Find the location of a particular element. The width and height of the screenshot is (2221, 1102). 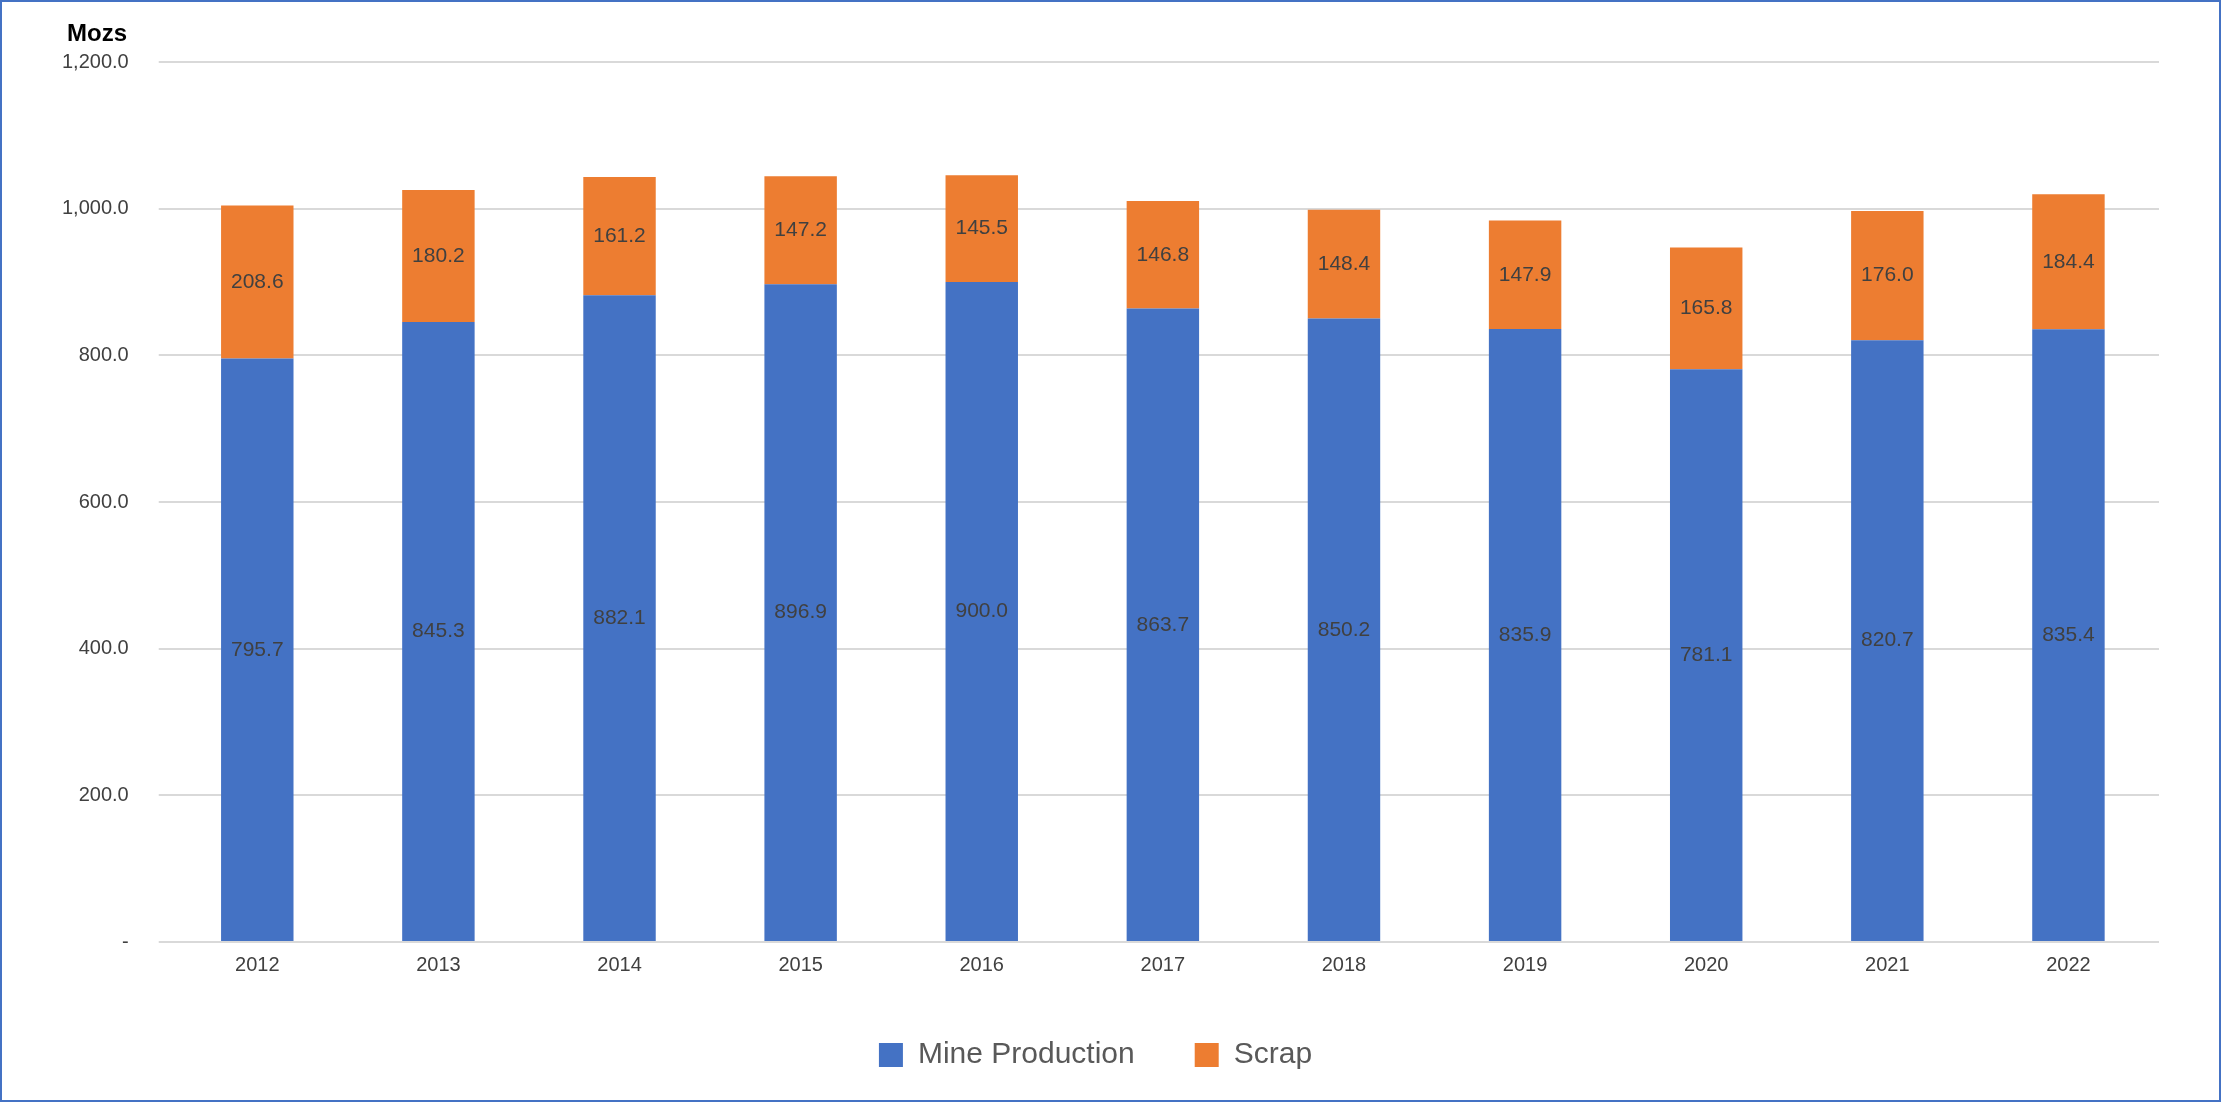

data-label: 184.4 is located at coordinates (2069, 260).